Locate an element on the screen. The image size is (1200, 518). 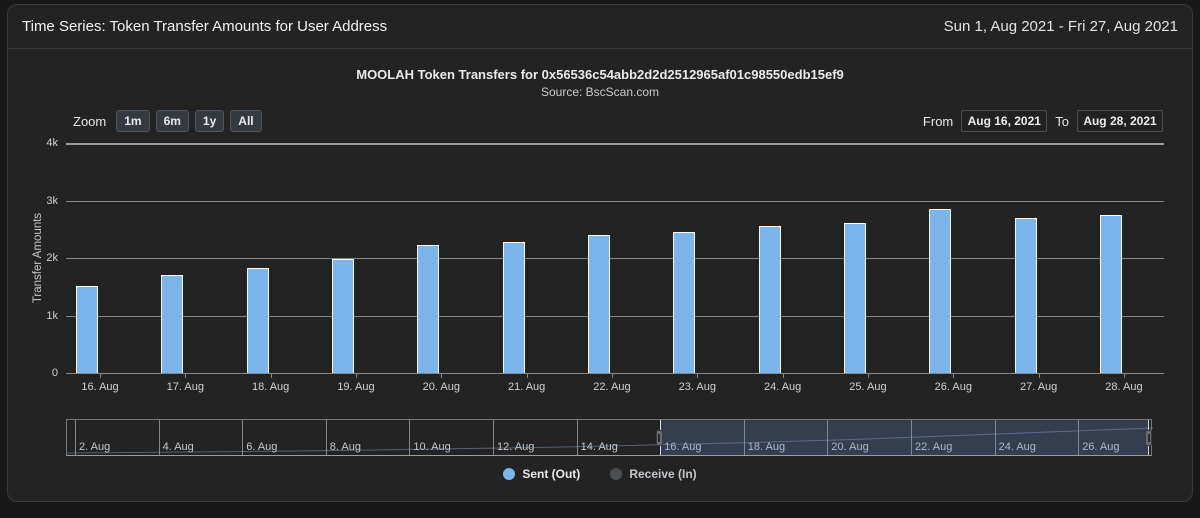
y-tick-label: 1k is located at coordinates (52, 315).